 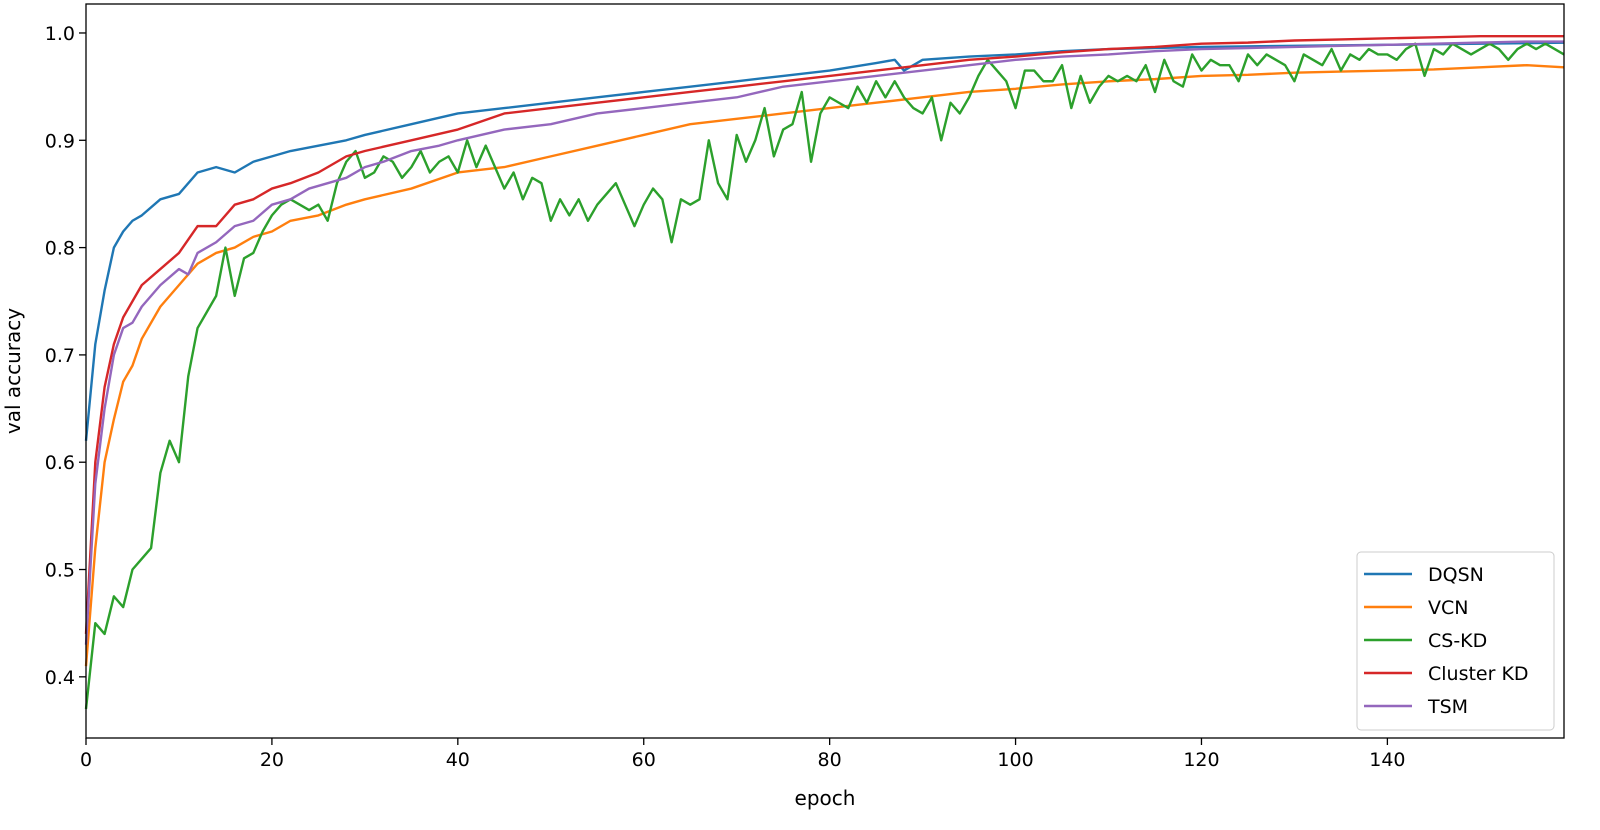 What do you see at coordinates (86, 760) in the screenshot?
I see `x-tick-label: 0` at bounding box center [86, 760].